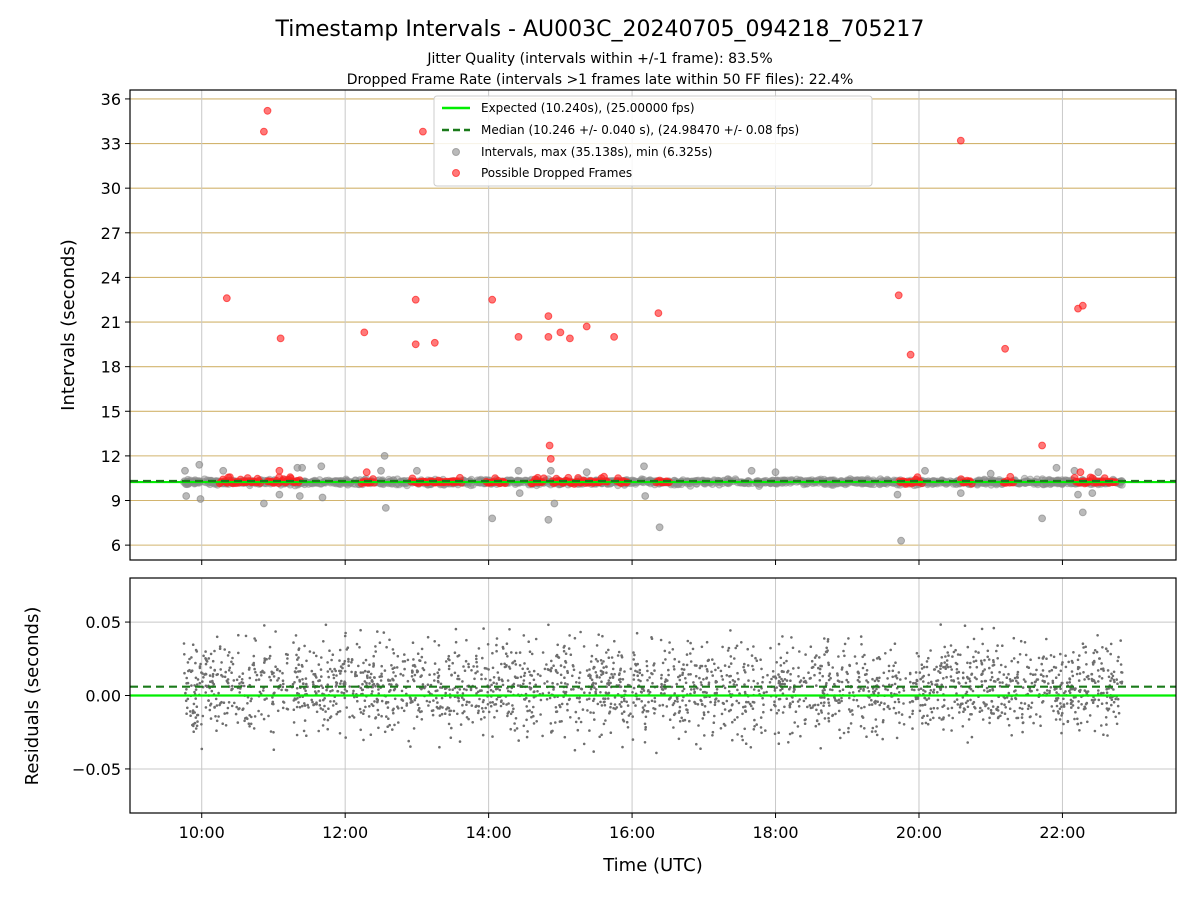 The width and height of the screenshot is (1200, 900). Describe the element at coordinates (32, 696) in the screenshot. I see `residuals-y-axis-label: Residuals (seconds)` at that location.